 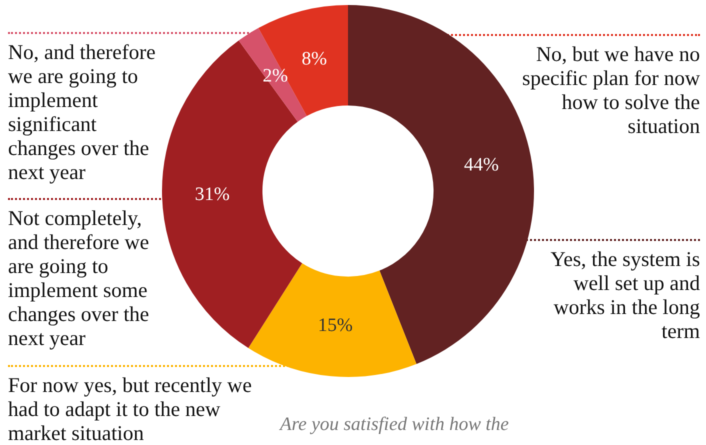 What do you see at coordinates (610, 90) in the screenshot?
I see `slice-label: No, but we have no specific plan for now how to solve the situation` at bounding box center [610, 90].